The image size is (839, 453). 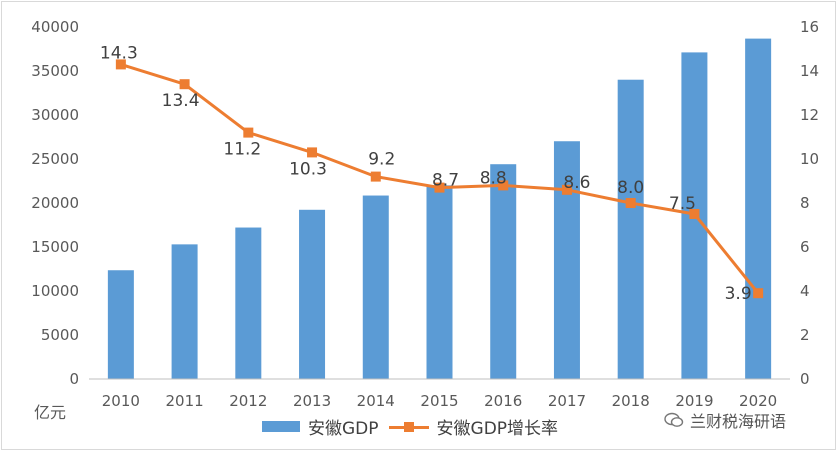 What do you see at coordinates (184, 84) in the screenshot?
I see `growth-marker-2011` at bounding box center [184, 84].